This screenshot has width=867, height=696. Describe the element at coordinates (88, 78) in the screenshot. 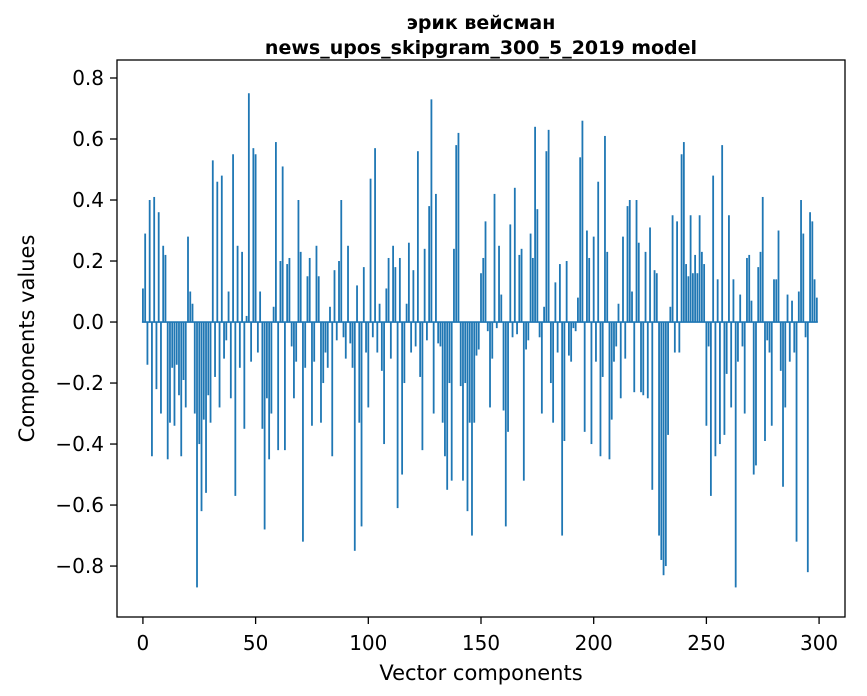

I see `y-tick-label: 0.8` at that location.